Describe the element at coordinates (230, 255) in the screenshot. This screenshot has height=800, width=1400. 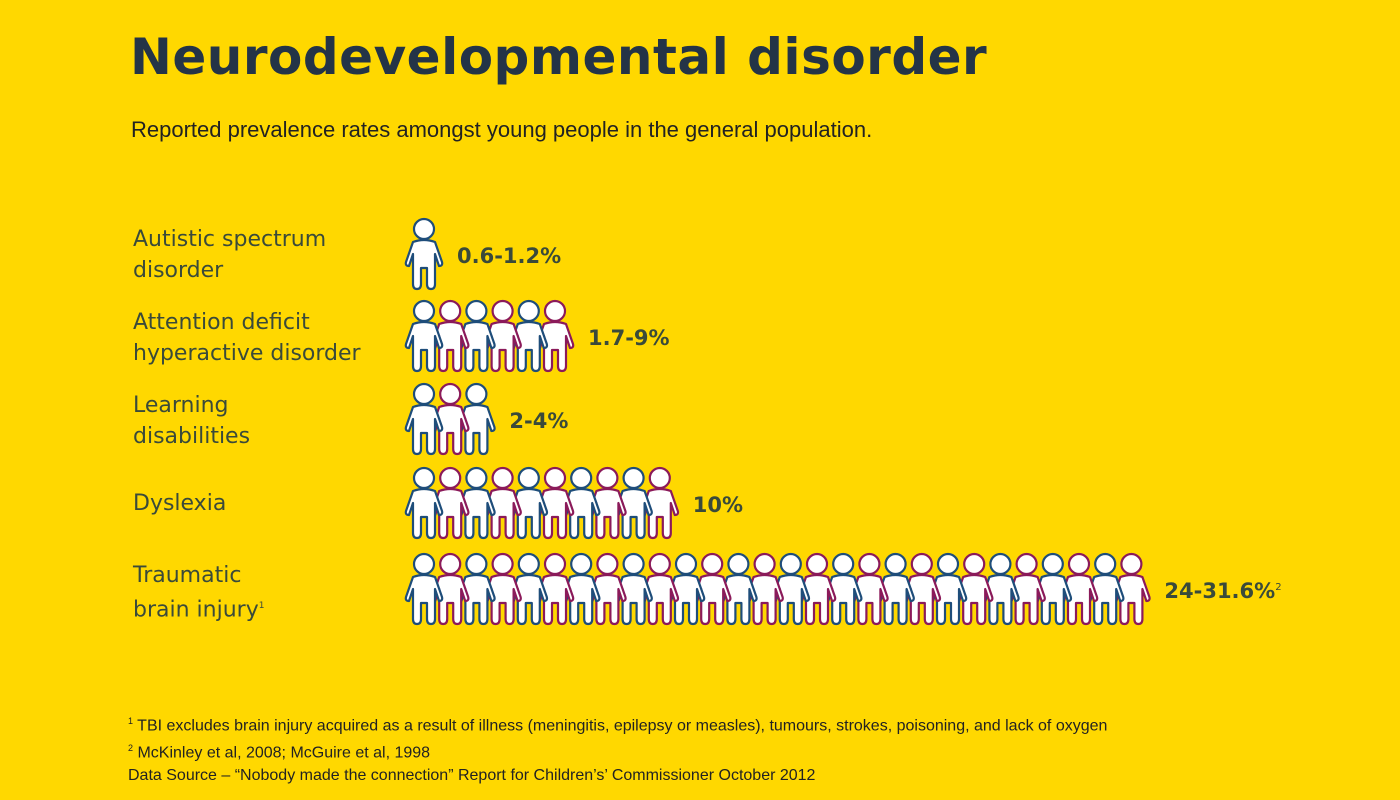
I see `row-label: Autistic spectrum disorder` at that location.